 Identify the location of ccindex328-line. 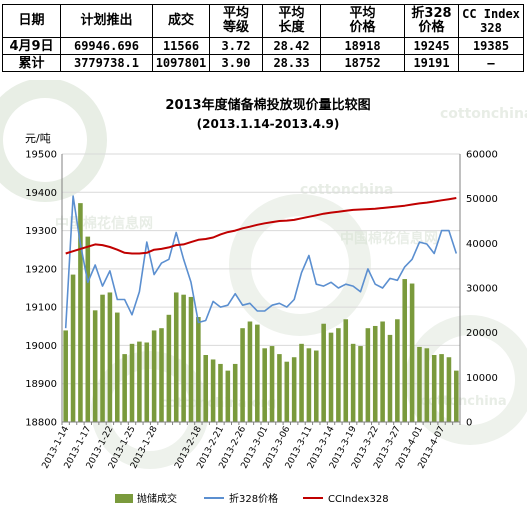
(261, 226).